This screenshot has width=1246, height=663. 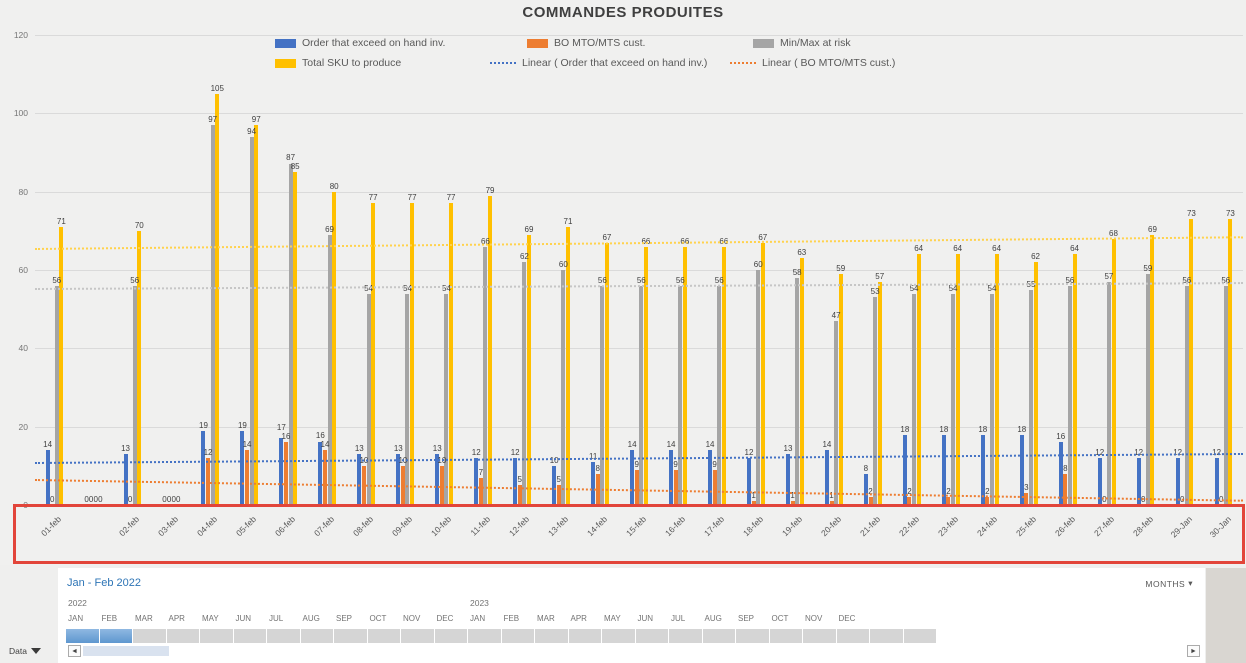 I want to click on timeline-scrollbar-thumb, so click(x=126, y=651).